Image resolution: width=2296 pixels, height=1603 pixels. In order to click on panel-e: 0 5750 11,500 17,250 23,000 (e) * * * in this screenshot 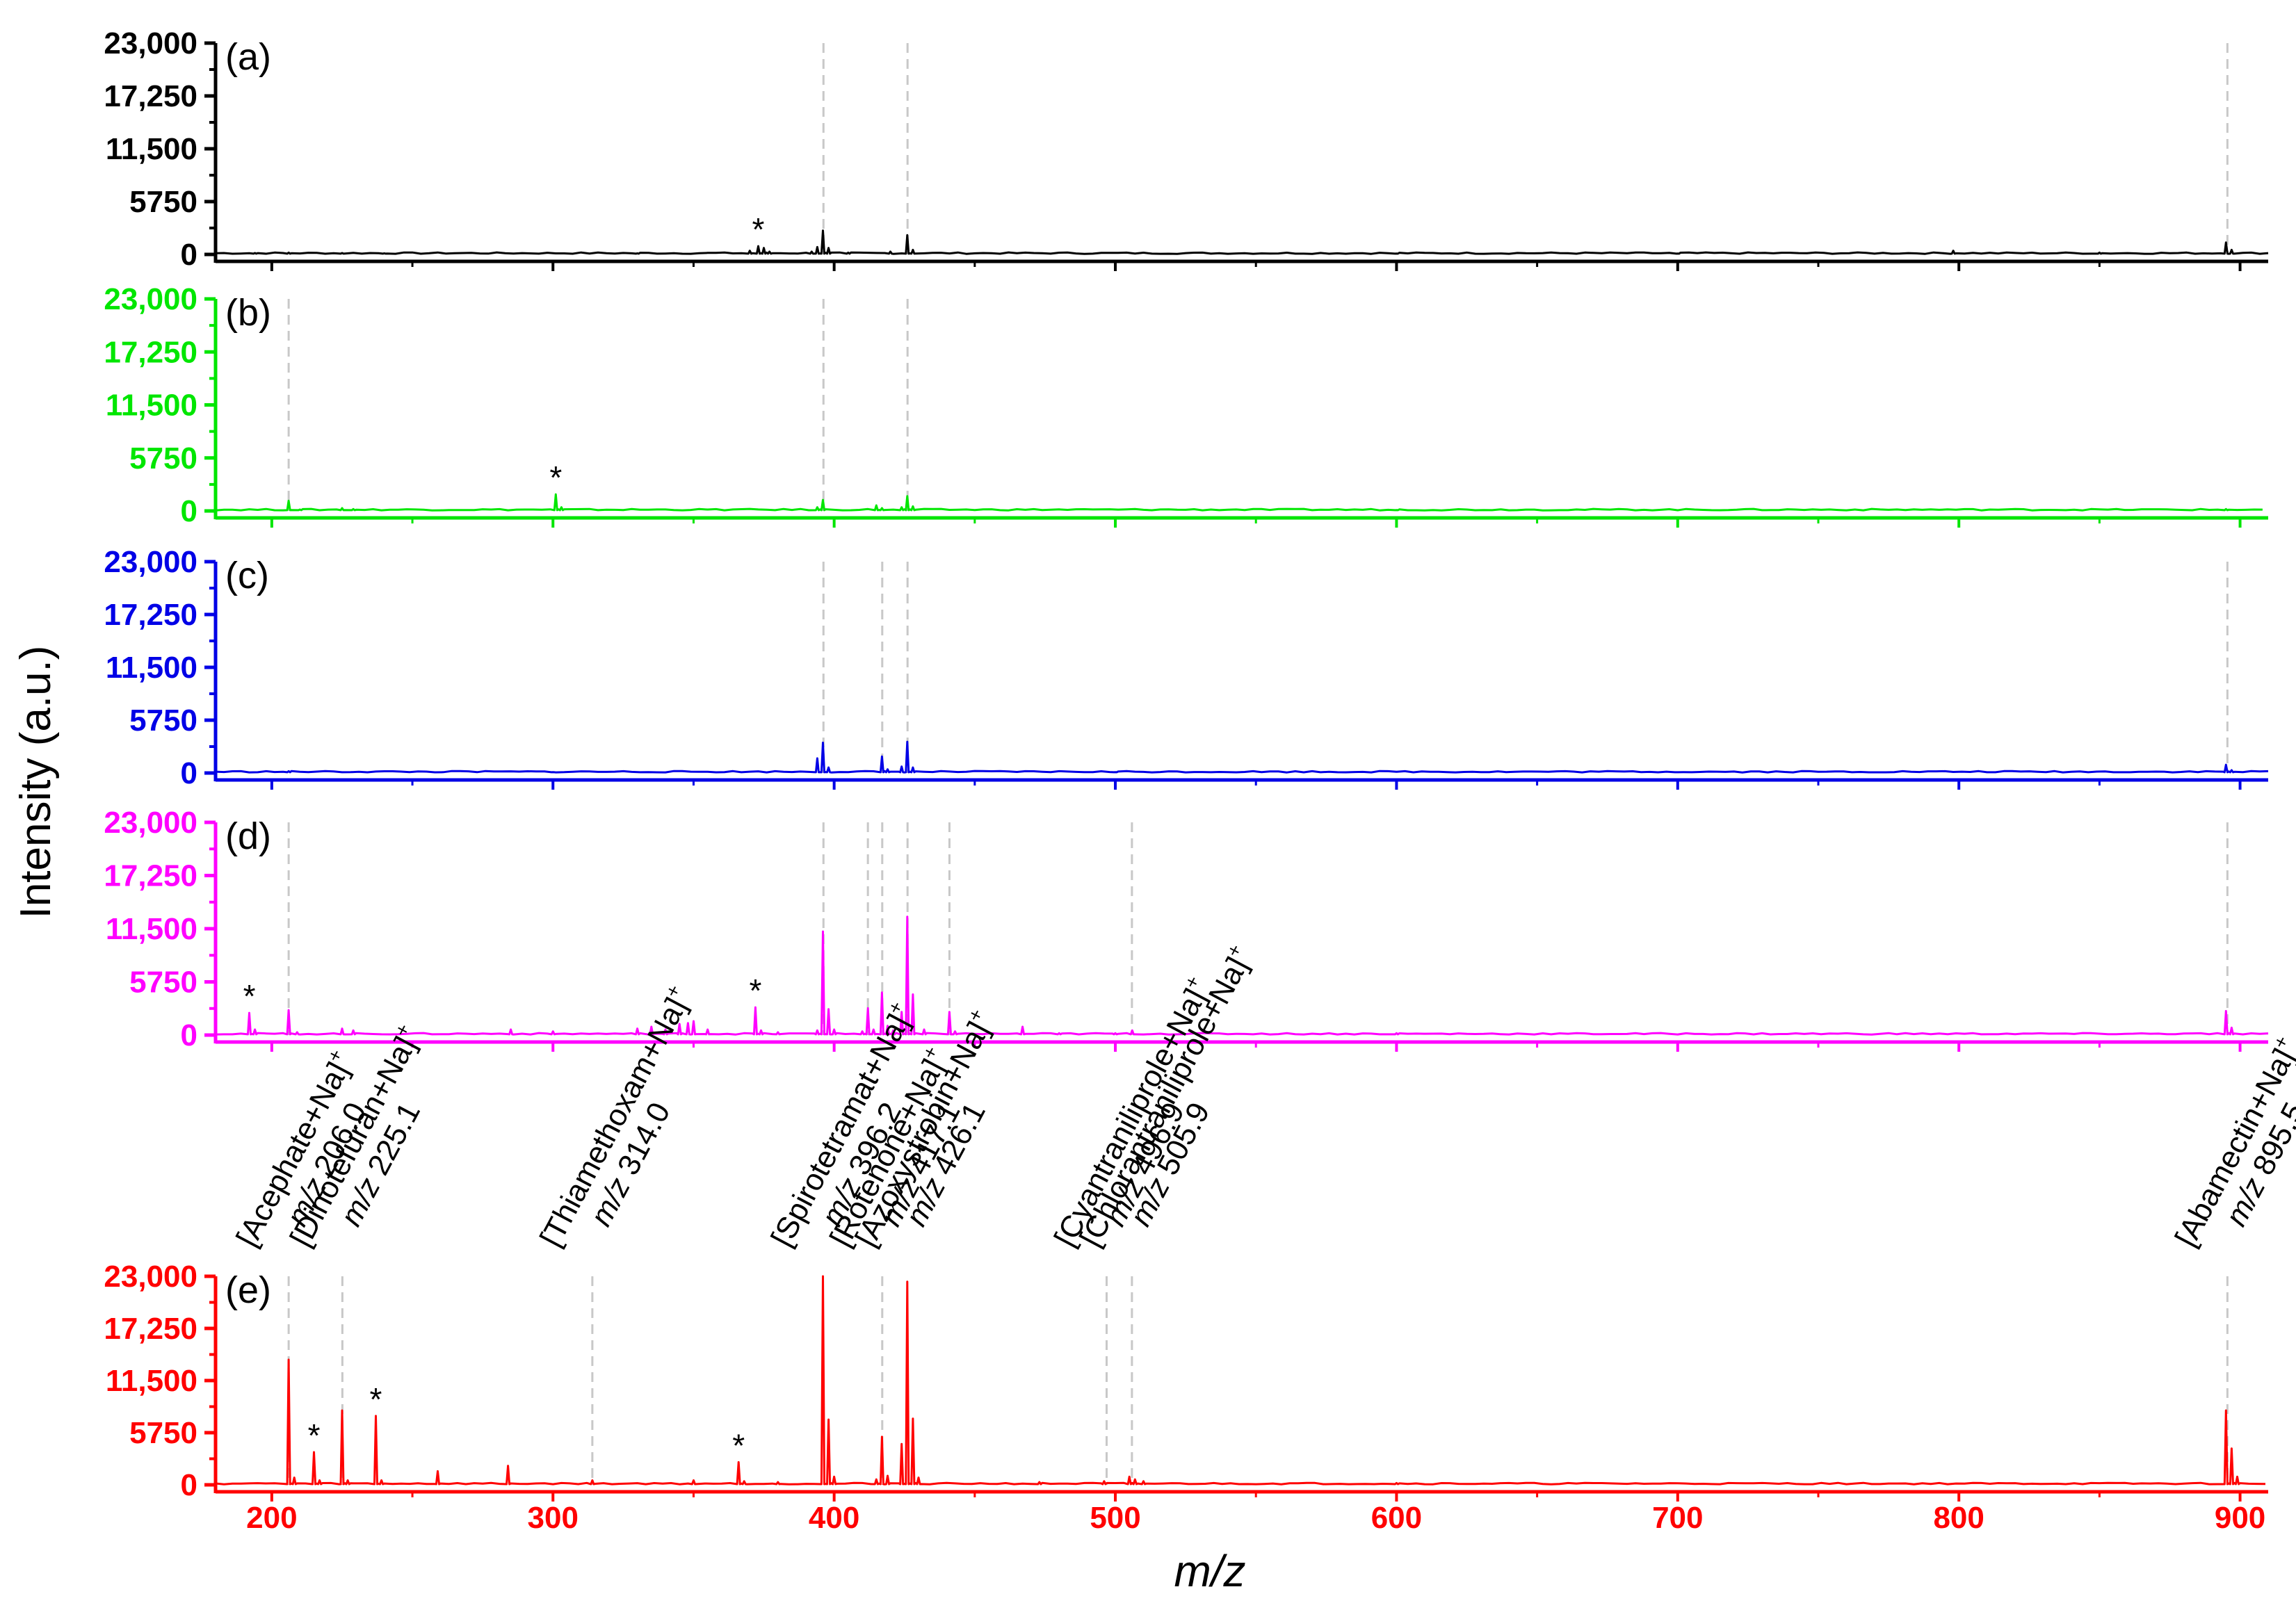, I will do `click(1186, 1381)`.